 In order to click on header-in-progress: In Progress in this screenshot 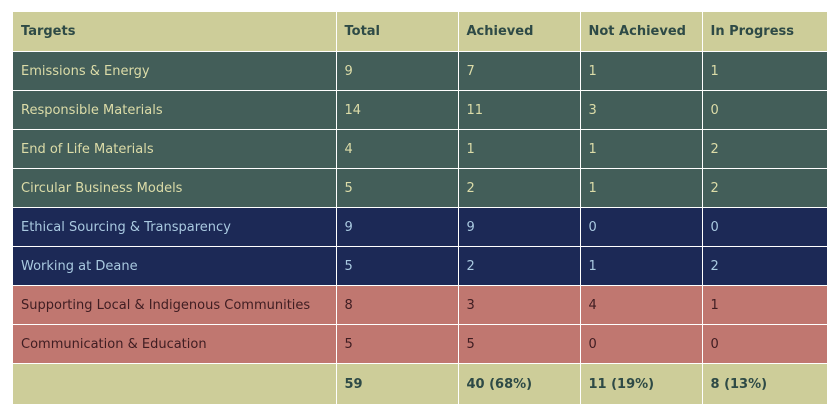, I will do `click(764, 32)`.